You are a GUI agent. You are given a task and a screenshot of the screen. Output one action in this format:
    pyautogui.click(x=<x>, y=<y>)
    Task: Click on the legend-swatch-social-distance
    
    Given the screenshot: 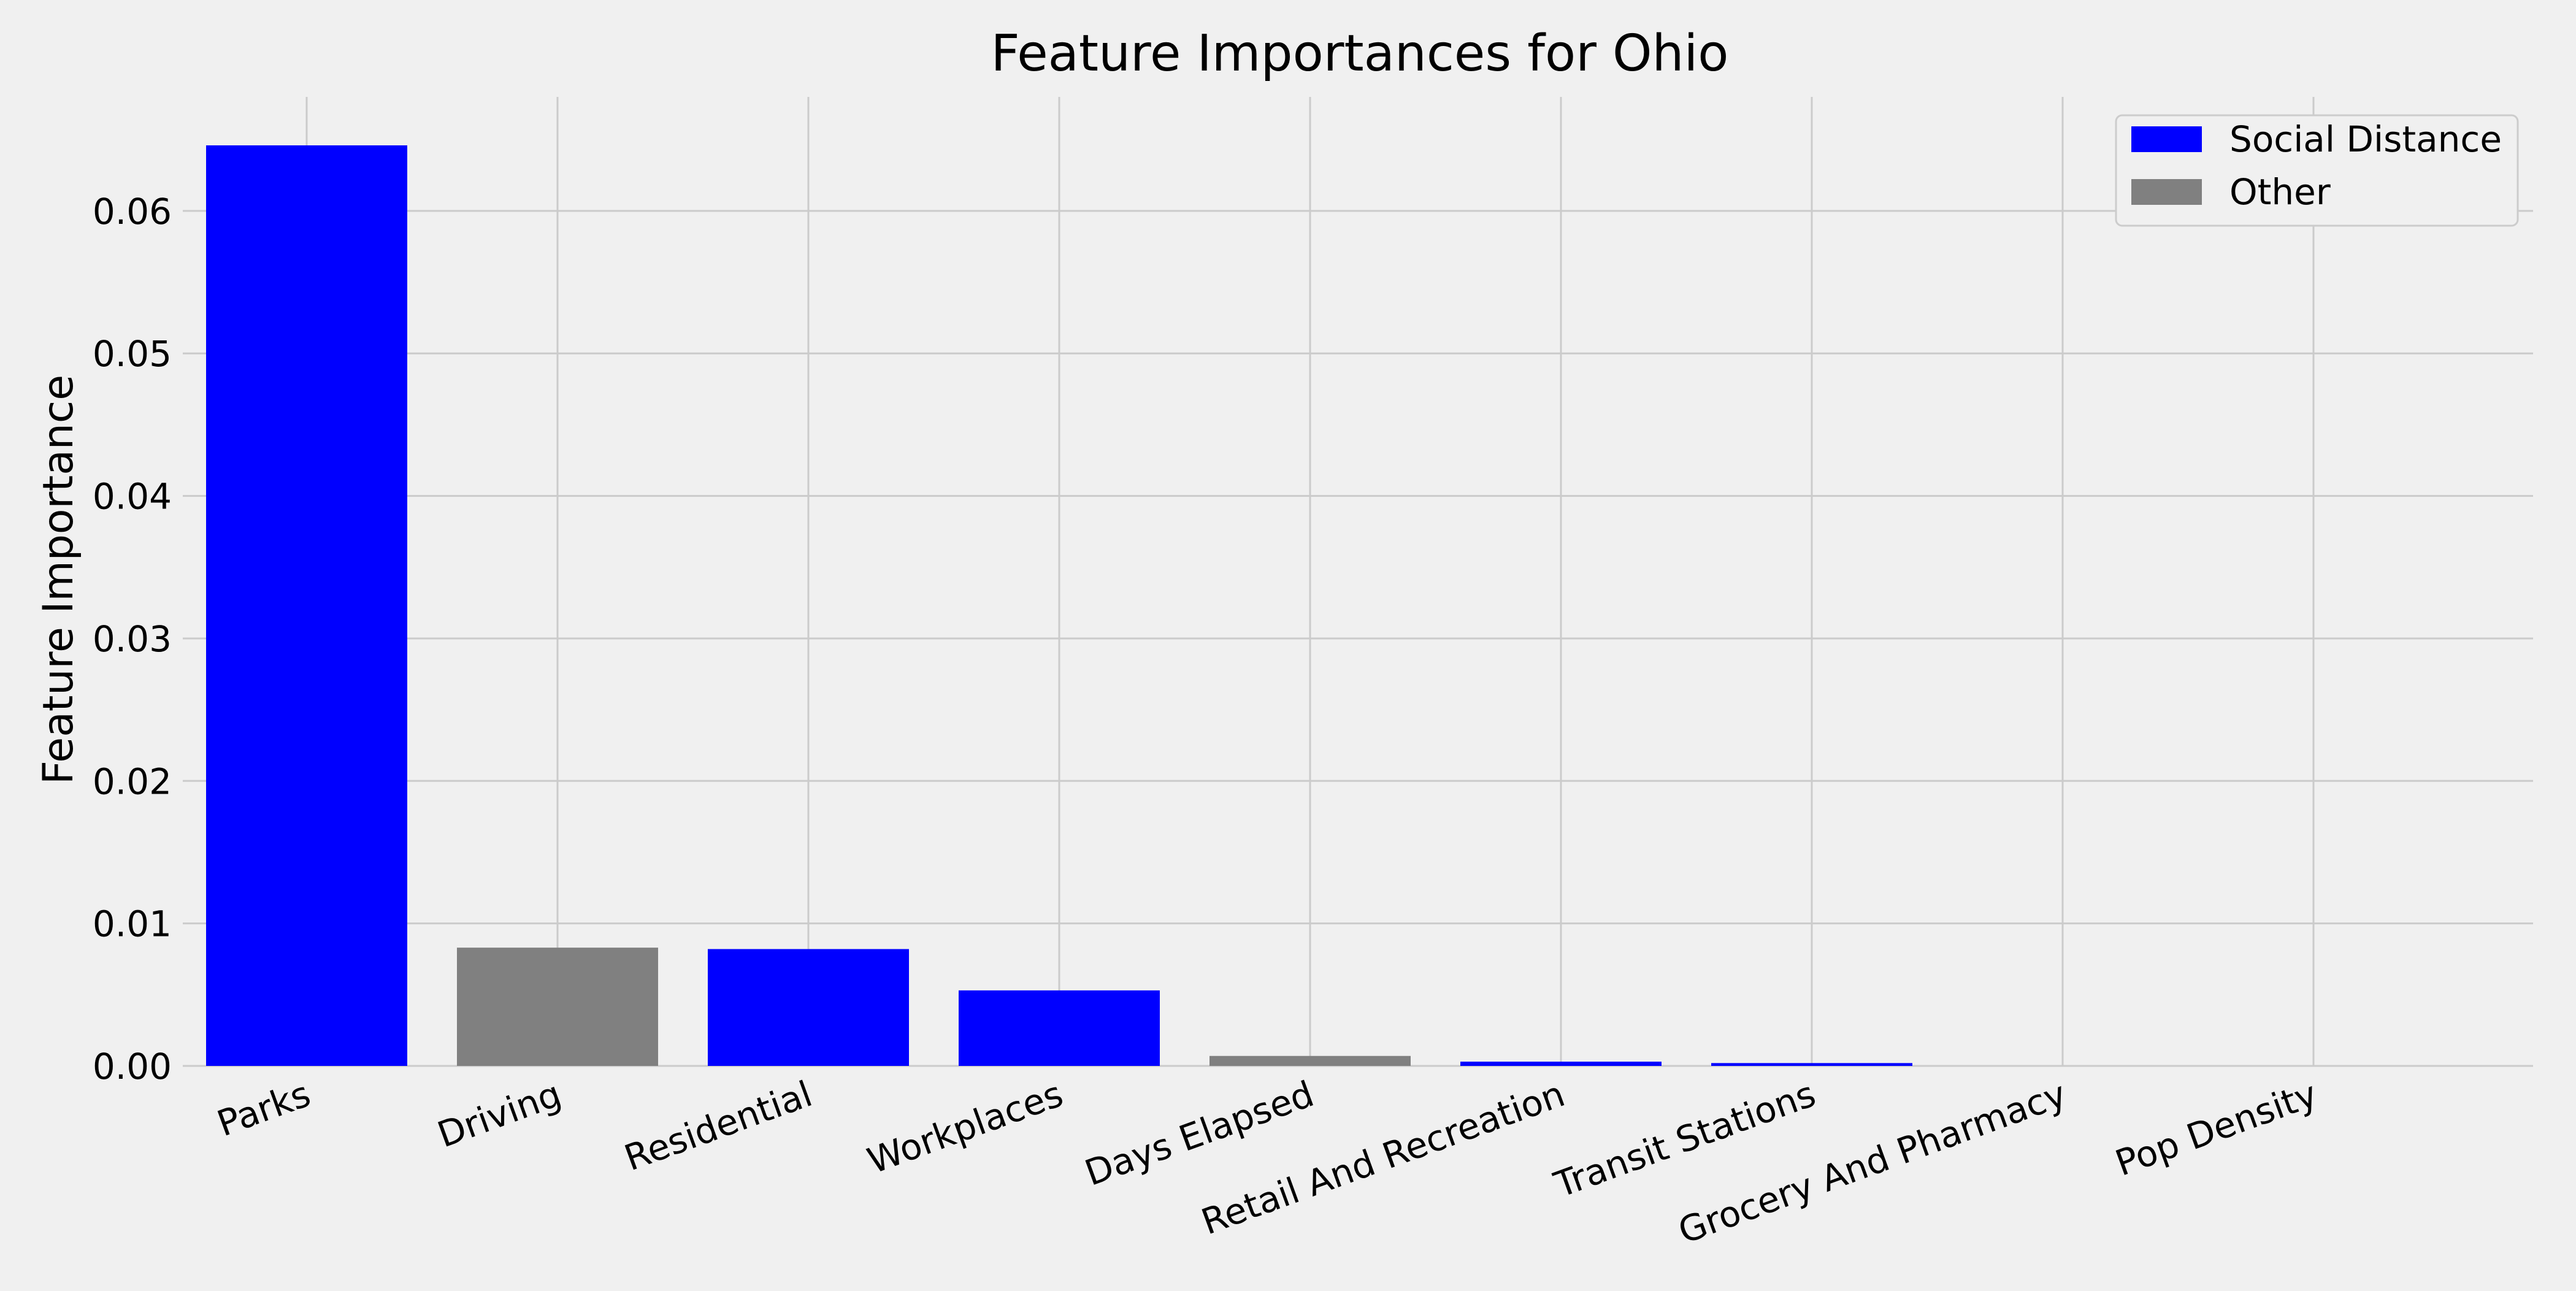 What is the action you would take?
    pyautogui.click(x=2166, y=139)
    